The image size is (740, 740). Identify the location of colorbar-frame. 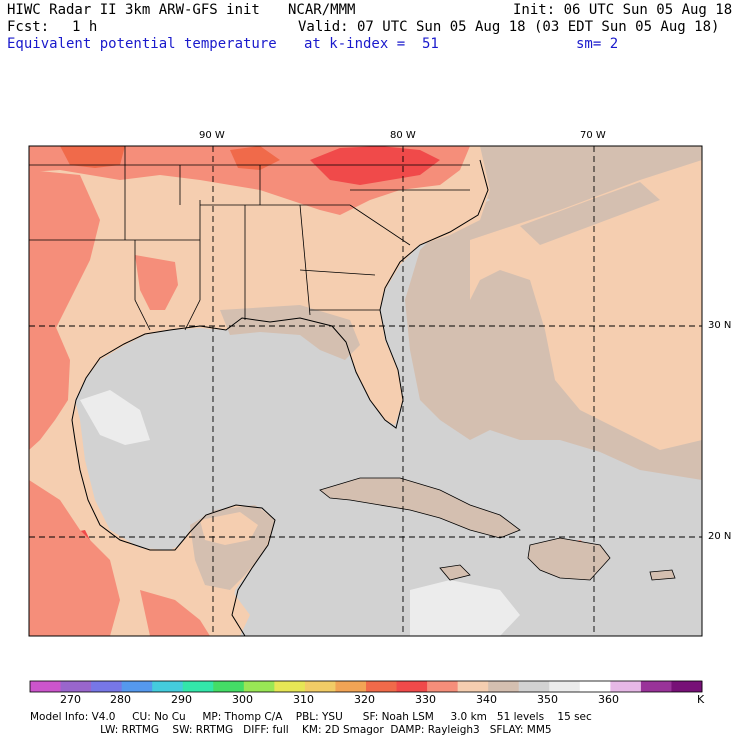
(366, 686).